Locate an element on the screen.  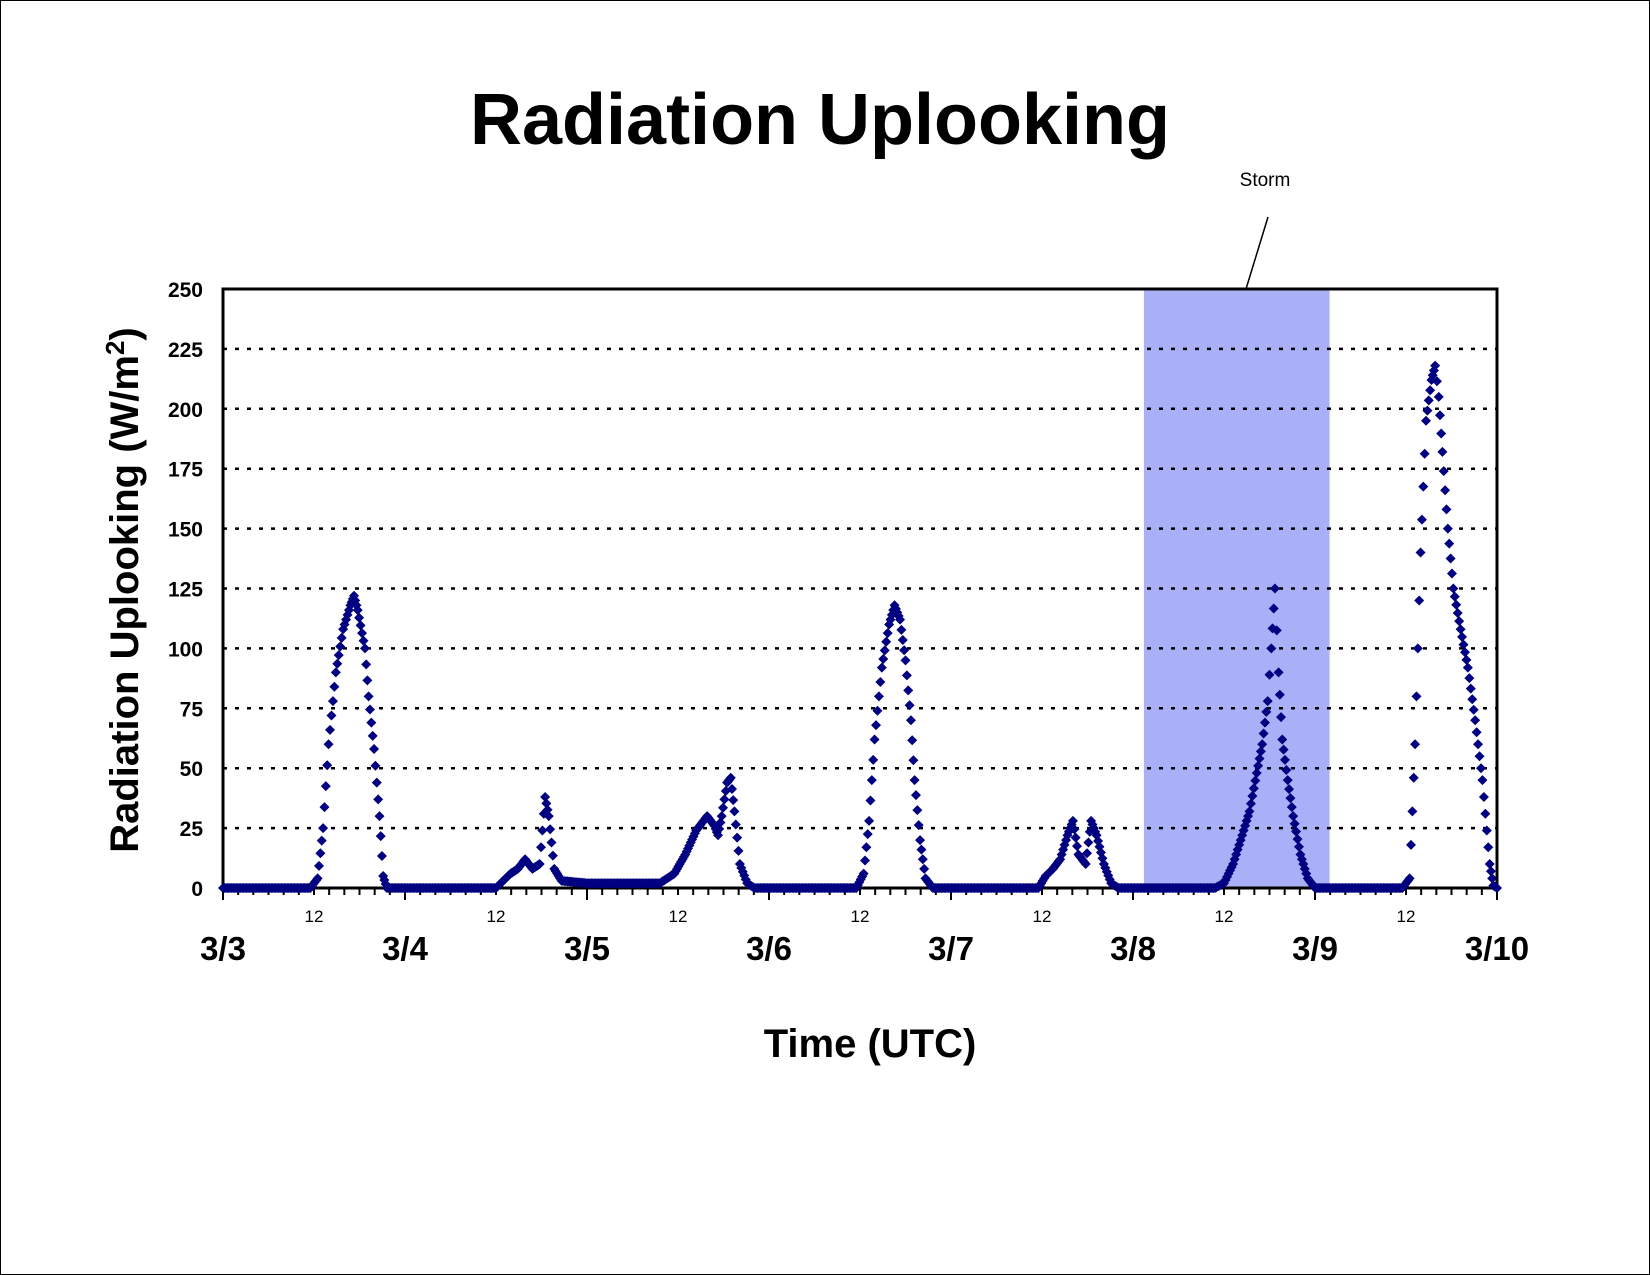
y-axis-title-sup: 2 is located at coordinates (115, 348).